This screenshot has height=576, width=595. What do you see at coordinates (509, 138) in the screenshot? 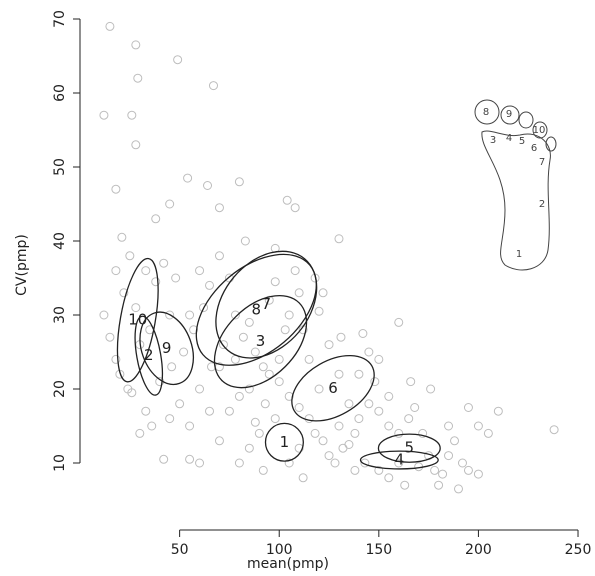
I see `foot-label: 4` at bounding box center [509, 138].